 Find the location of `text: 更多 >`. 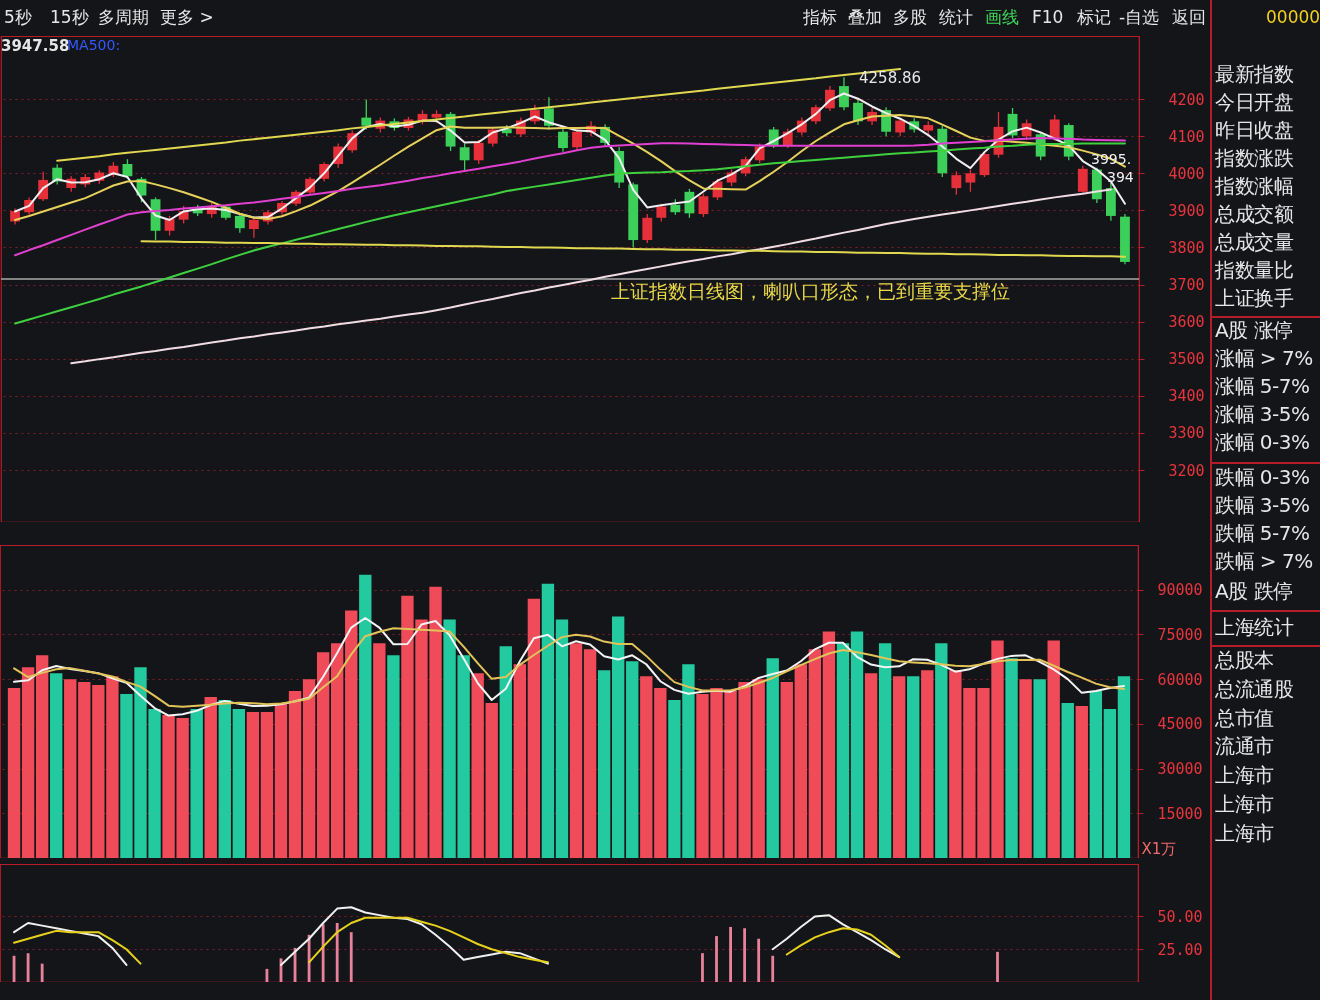

text: 更多 > is located at coordinates (187, 17).